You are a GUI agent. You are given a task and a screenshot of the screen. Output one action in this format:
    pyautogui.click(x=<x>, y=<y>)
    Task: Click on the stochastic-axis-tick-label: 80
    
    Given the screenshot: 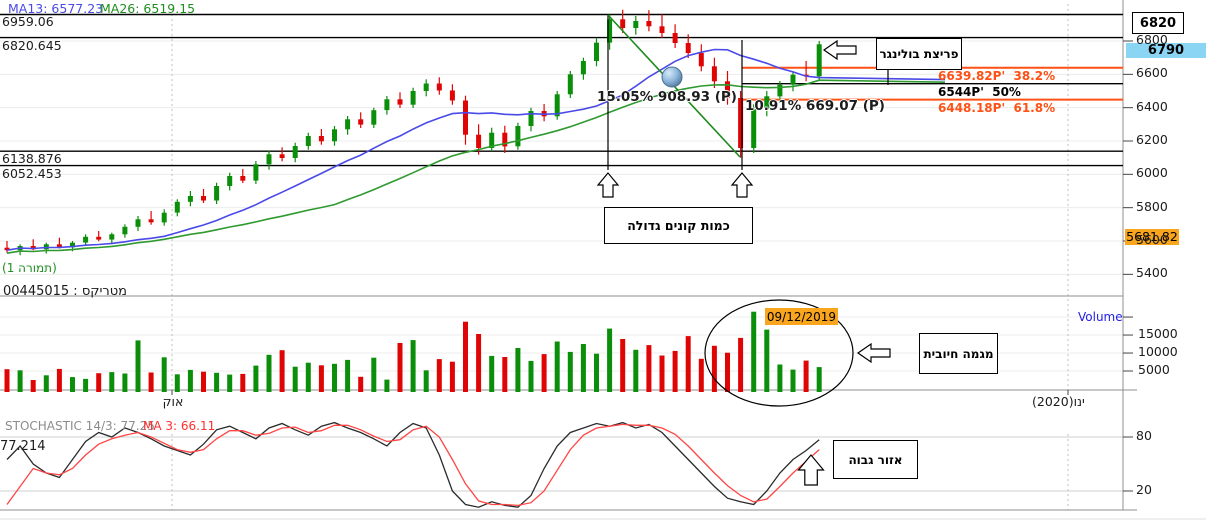 What is the action you would take?
    pyautogui.click(x=1144, y=435)
    